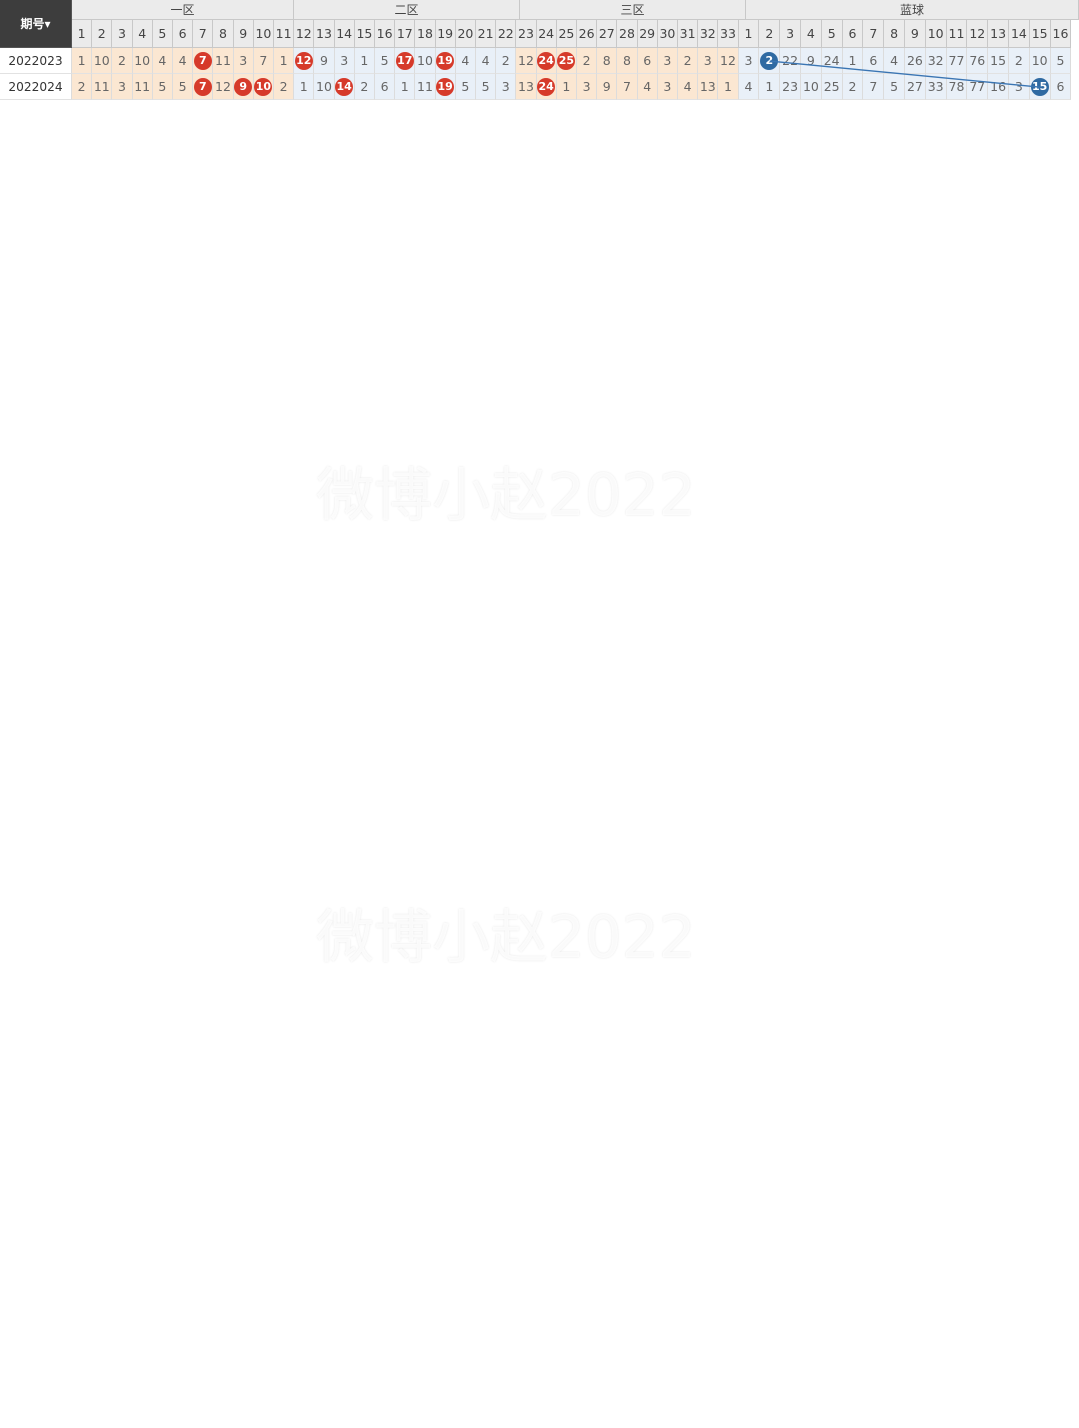 This screenshot has height=1428, width=1079. What do you see at coordinates (811, 34) in the screenshot?
I see `blue-number-4: 4` at bounding box center [811, 34].